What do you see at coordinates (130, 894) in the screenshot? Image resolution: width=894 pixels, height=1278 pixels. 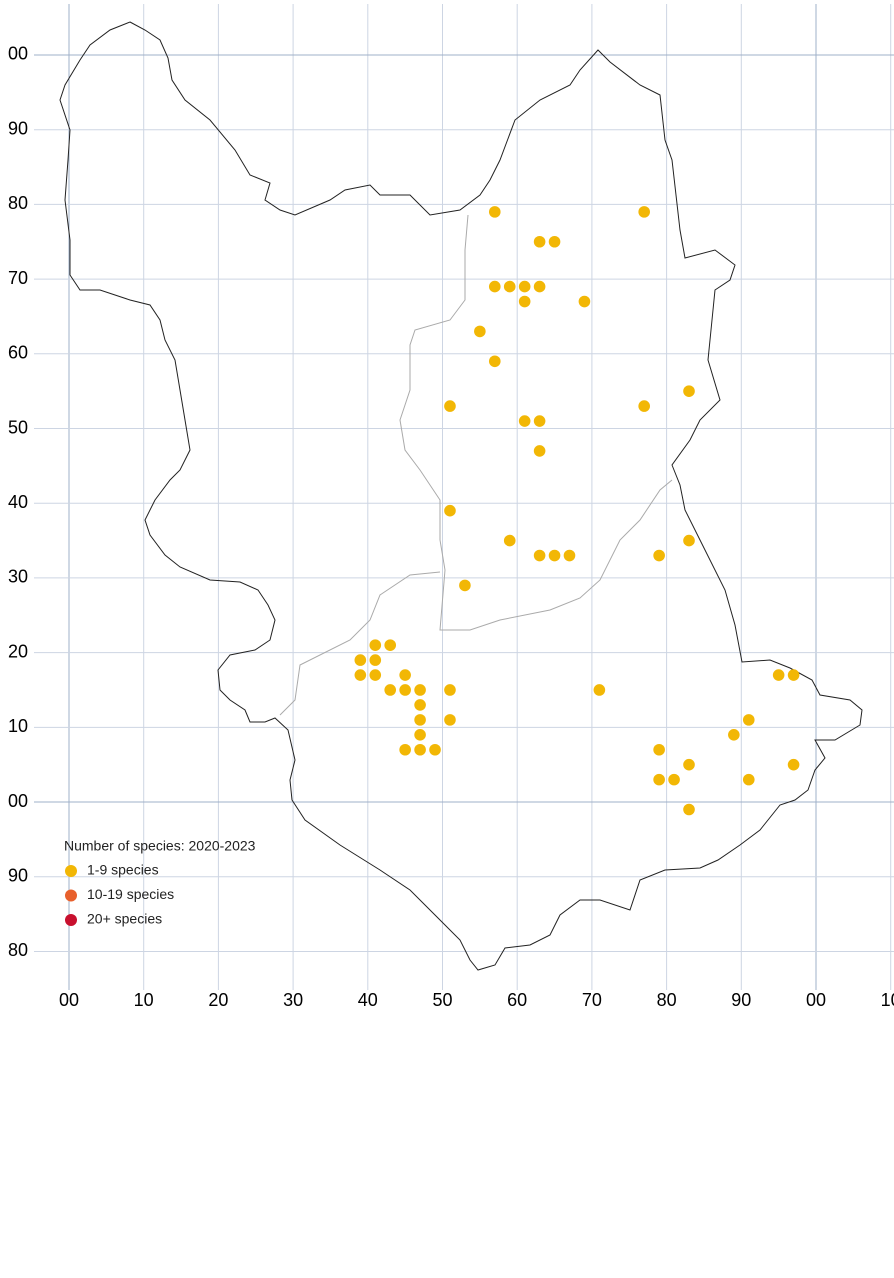 I see `legend-label: 10-19 species` at bounding box center [130, 894].